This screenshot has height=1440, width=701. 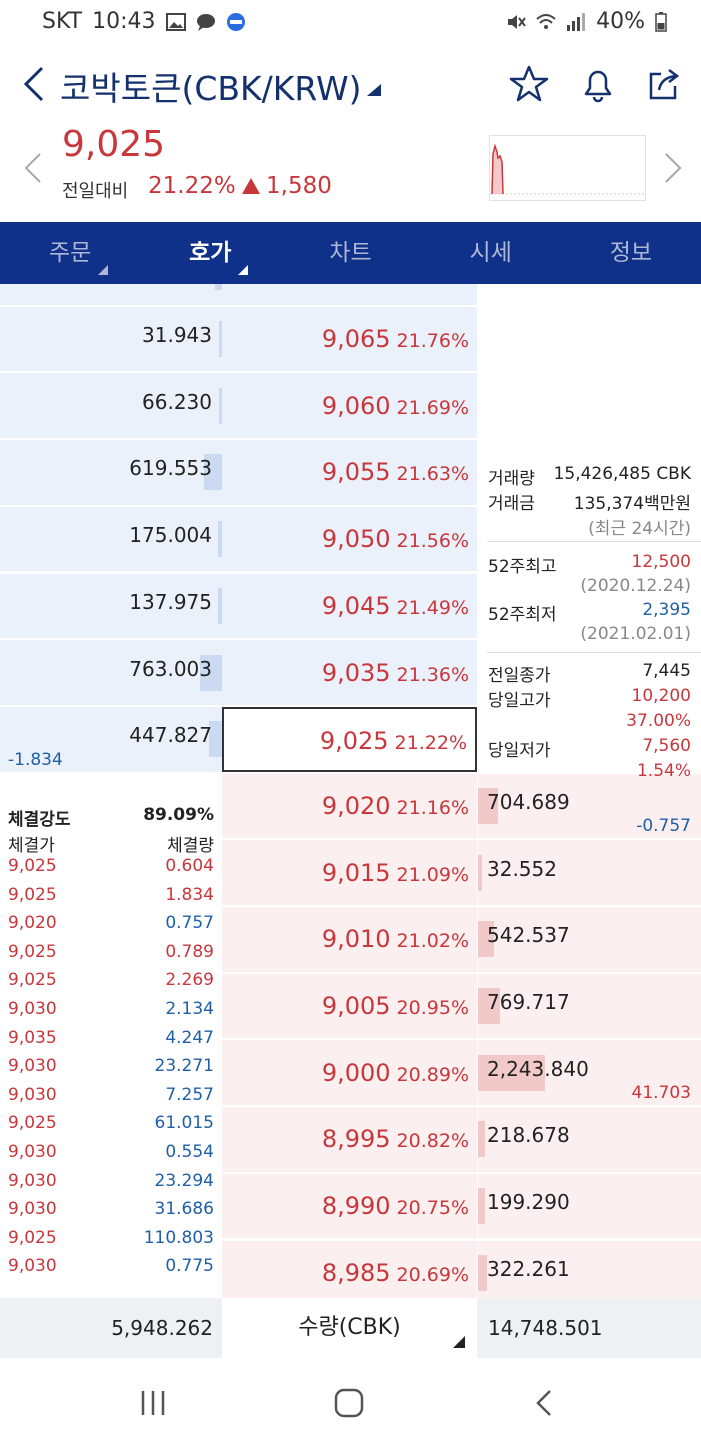 I want to click on bid-volume: 2,243.840, so click(x=538, y=1068).